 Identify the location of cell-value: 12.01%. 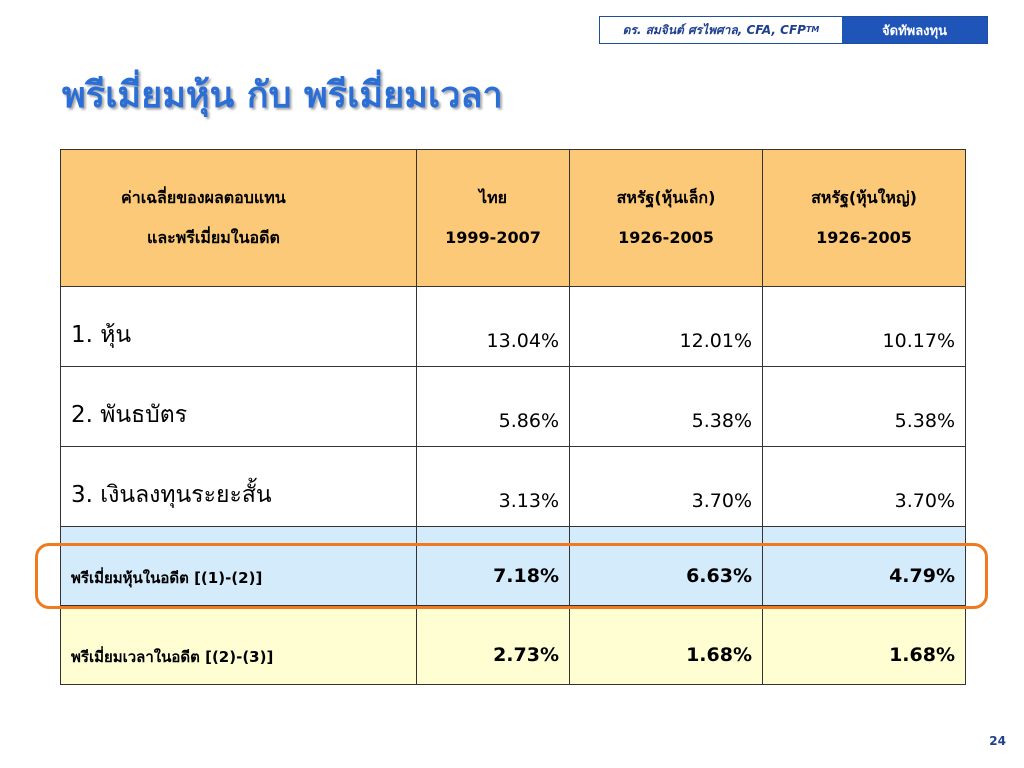
(666, 326).